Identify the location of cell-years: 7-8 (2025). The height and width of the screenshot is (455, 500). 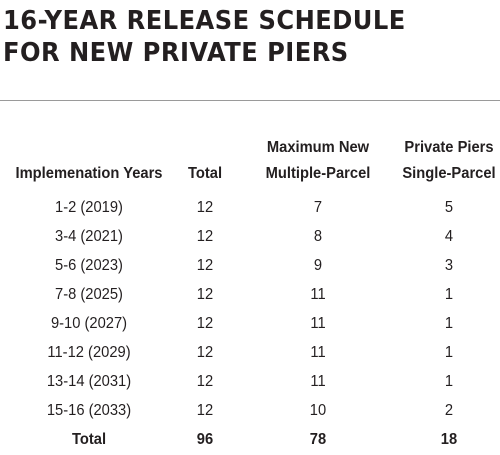
(89, 294).